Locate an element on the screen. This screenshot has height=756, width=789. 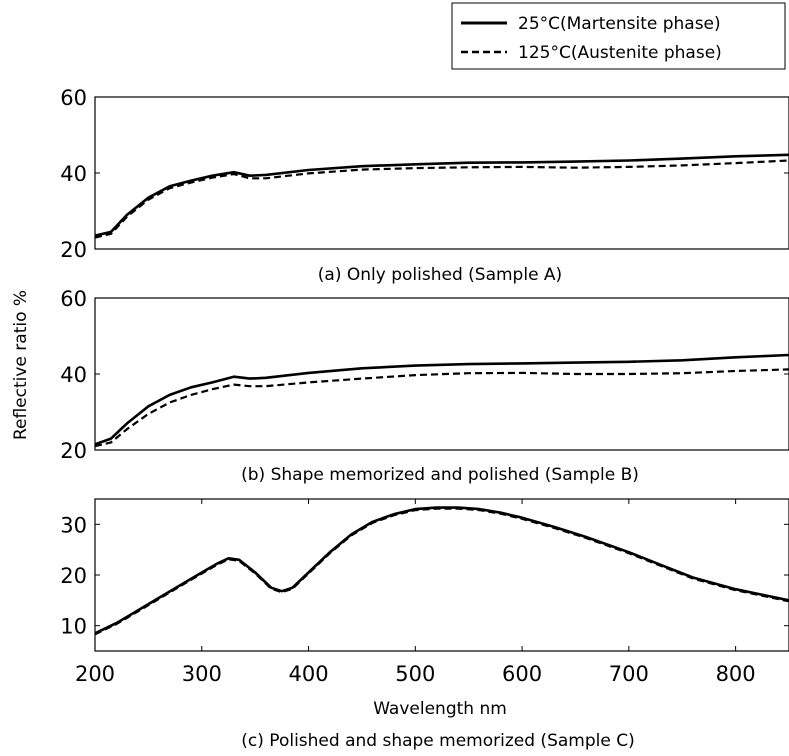
caption-a: (a) Only polished (Sample A) is located at coordinates (440, 275).